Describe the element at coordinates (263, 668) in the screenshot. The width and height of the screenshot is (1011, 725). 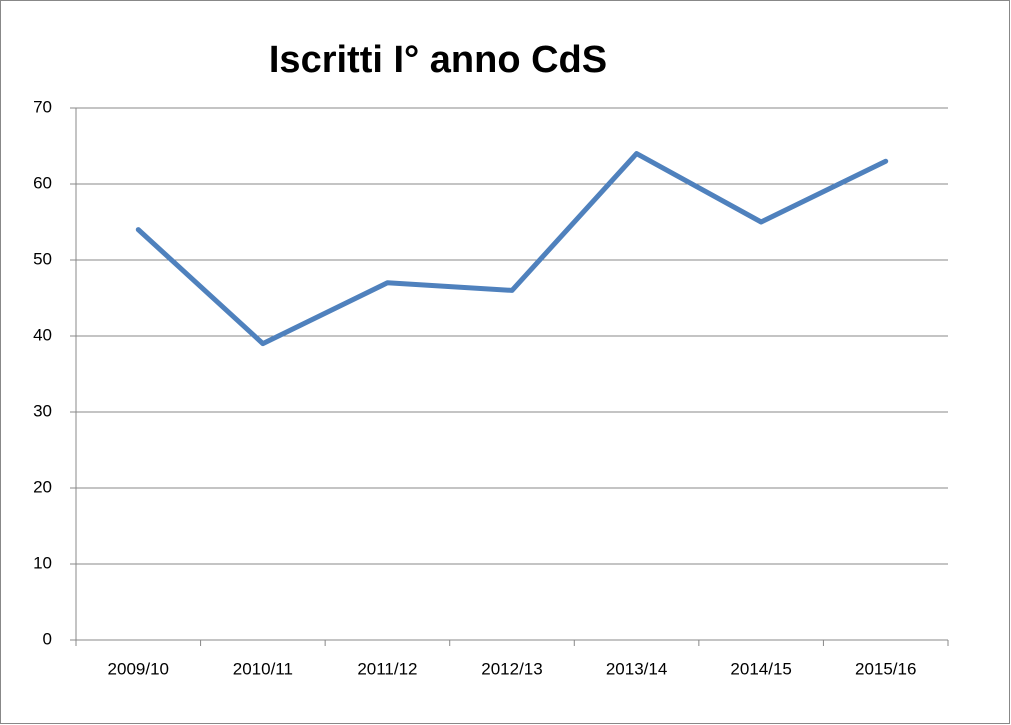
I see `x-tick-label: 2010/11` at that location.